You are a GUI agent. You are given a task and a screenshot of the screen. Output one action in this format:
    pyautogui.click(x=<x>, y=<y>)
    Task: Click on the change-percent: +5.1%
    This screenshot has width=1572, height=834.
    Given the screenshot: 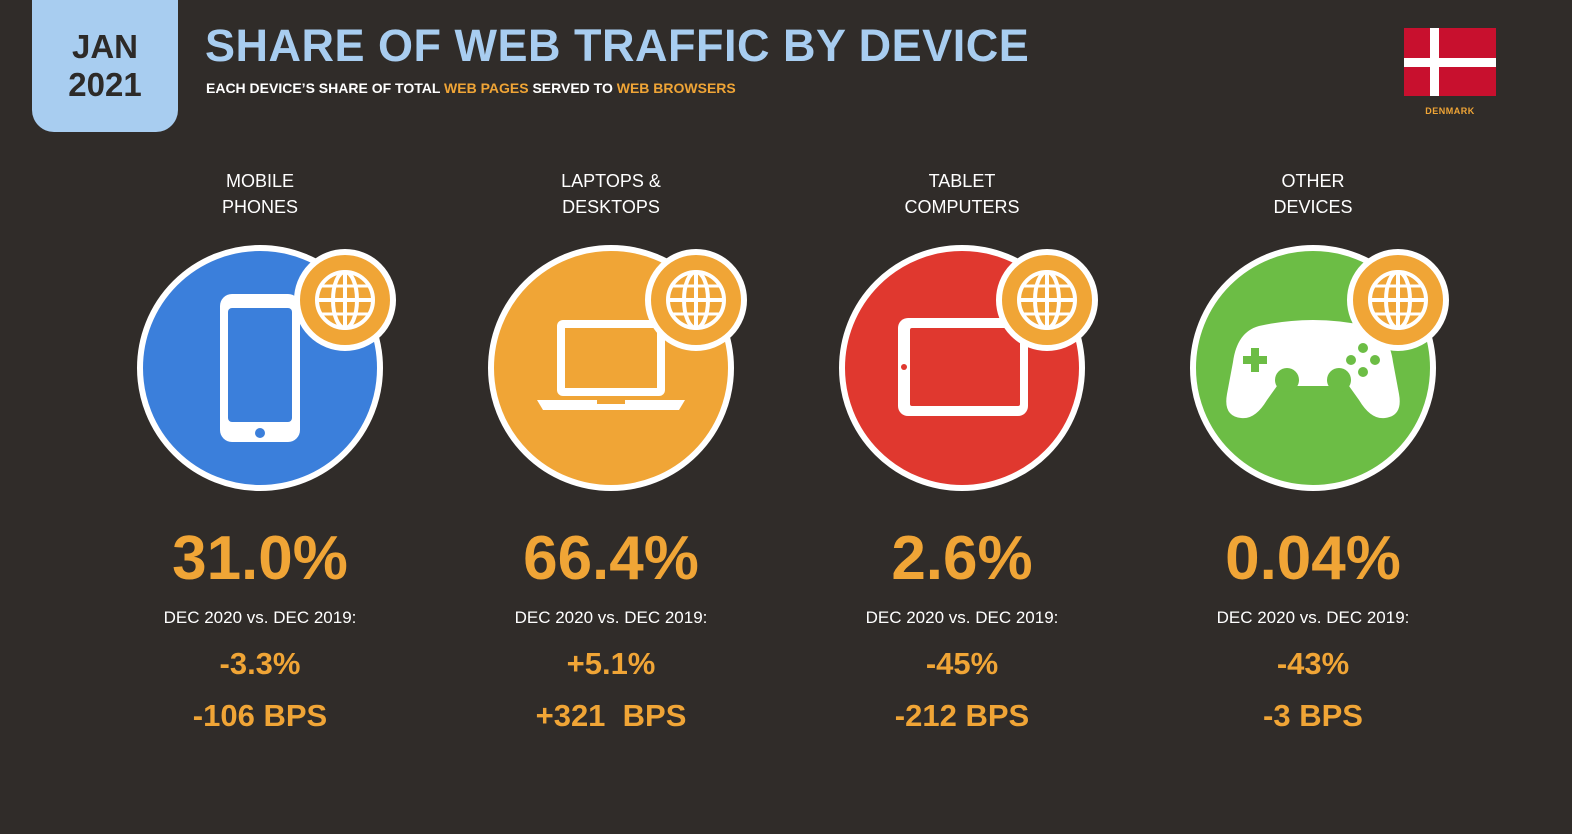 What is the action you would take?
    pyautogui.click(x=611, y=663)
    